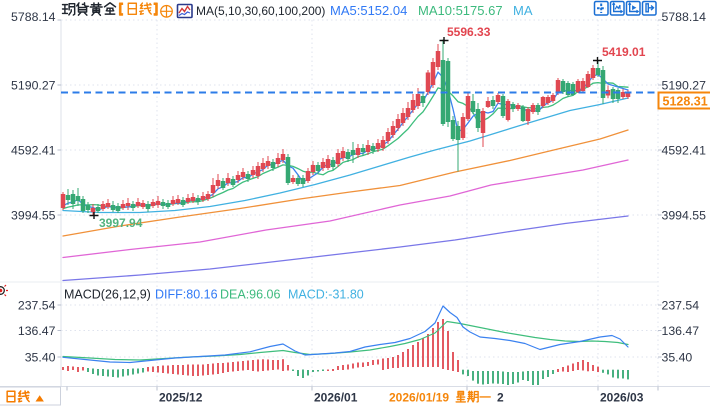 The height and width of the screenshot is (407, 710). I want to click on svg-text: 2025/12, so click(181, 398).